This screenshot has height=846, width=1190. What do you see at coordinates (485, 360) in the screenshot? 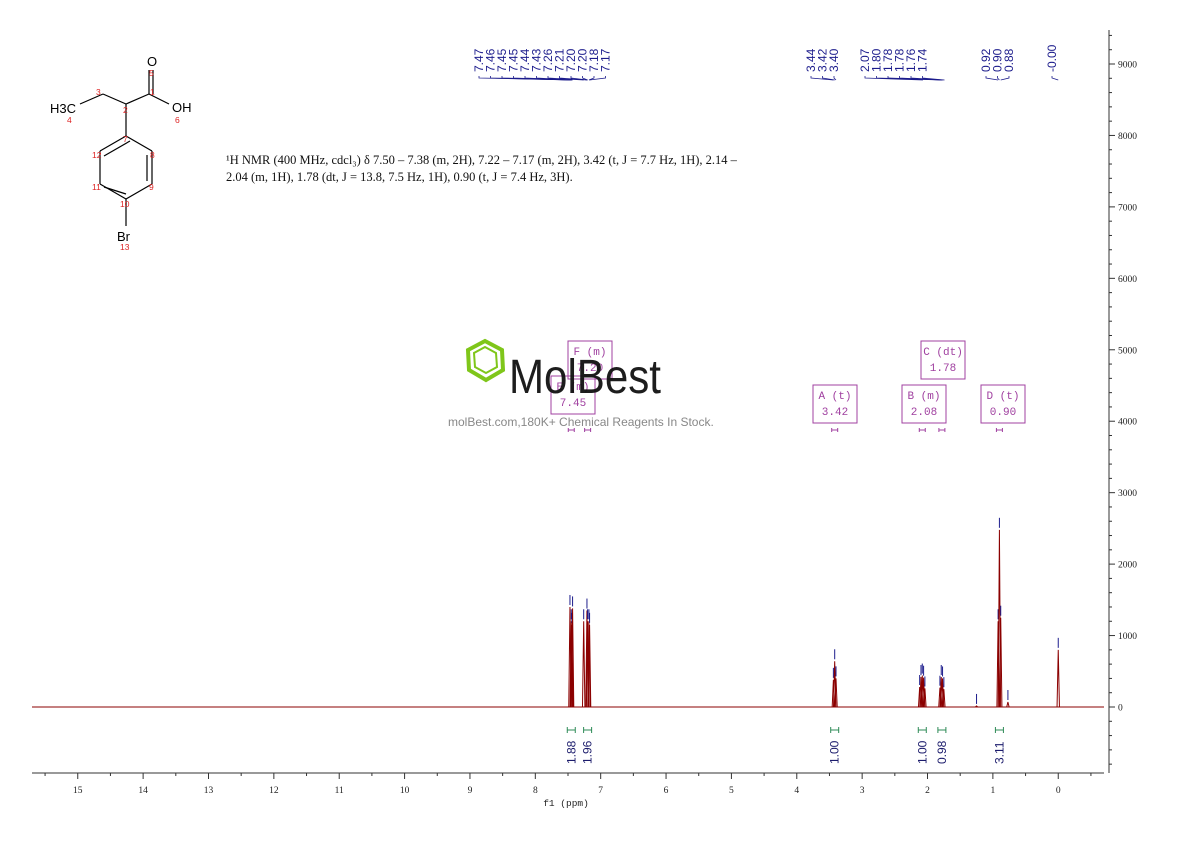
I see `benzene-logo-icon` at bounding box center [485, 360].